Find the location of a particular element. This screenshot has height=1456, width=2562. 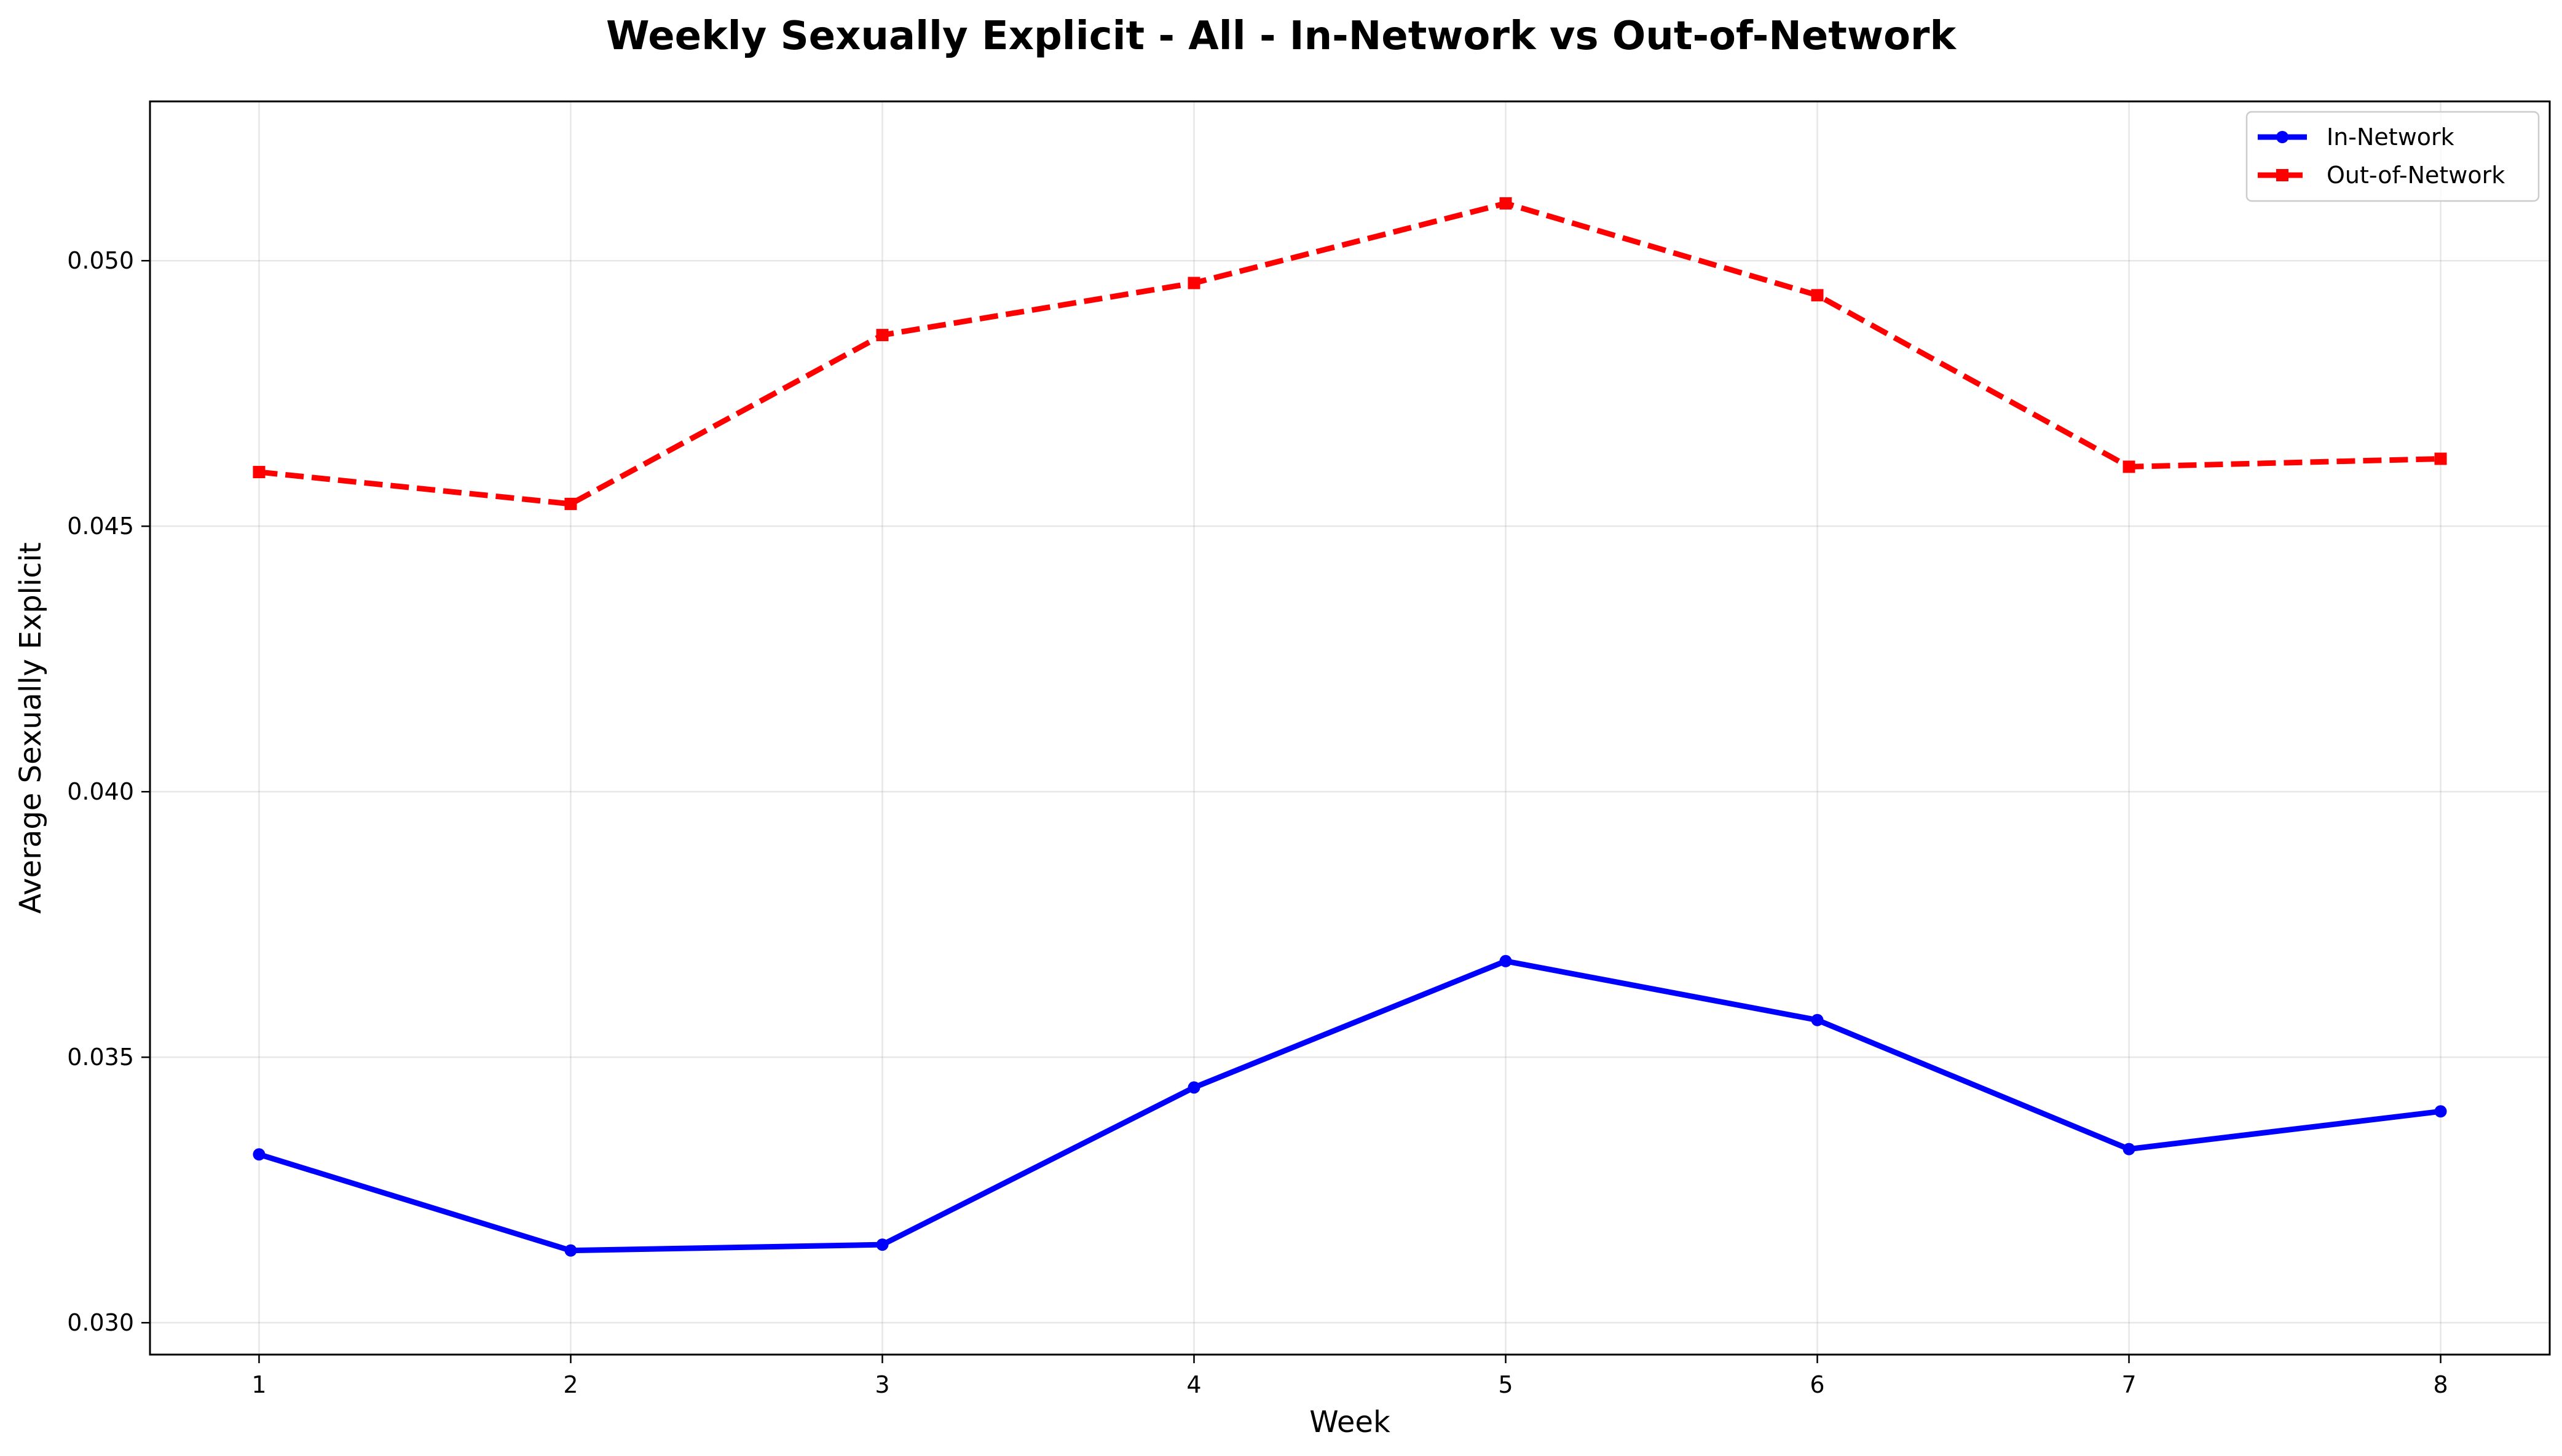

legend-box is located at coordinates (2392, 156).